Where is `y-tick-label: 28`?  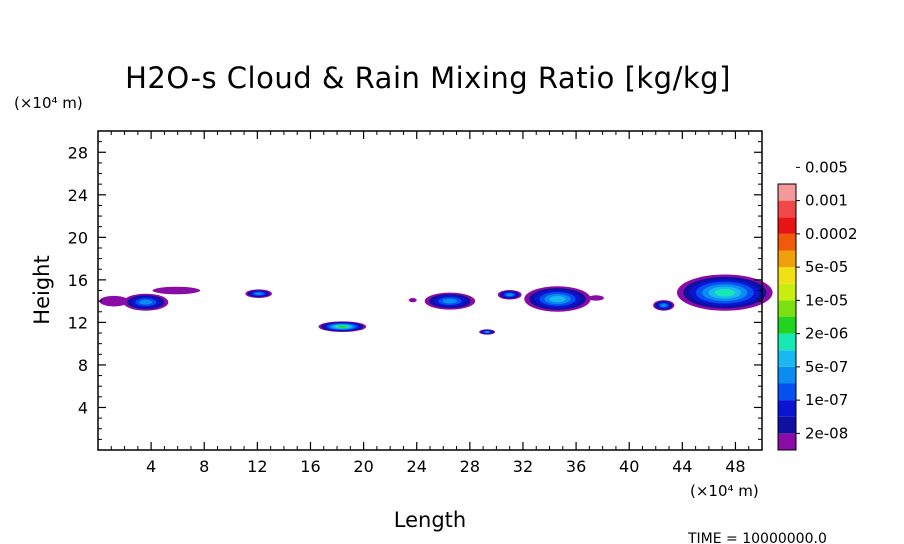
y-tick-label: 28 is located at coordinates (78, 152).